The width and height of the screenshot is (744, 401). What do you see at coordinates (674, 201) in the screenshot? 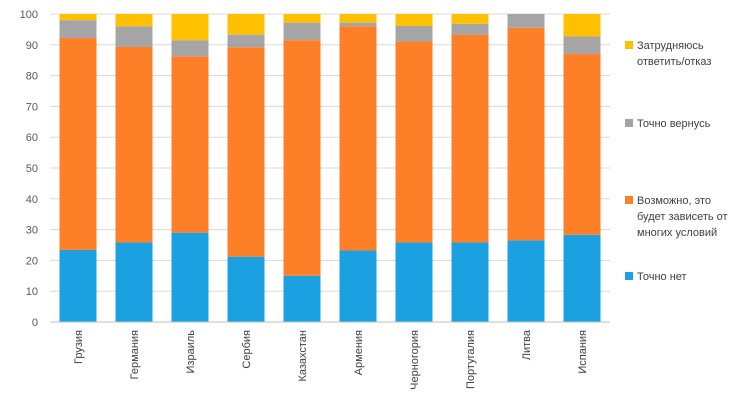
I see `legend-label: Возможно, это` at bounding box center [674, 201].